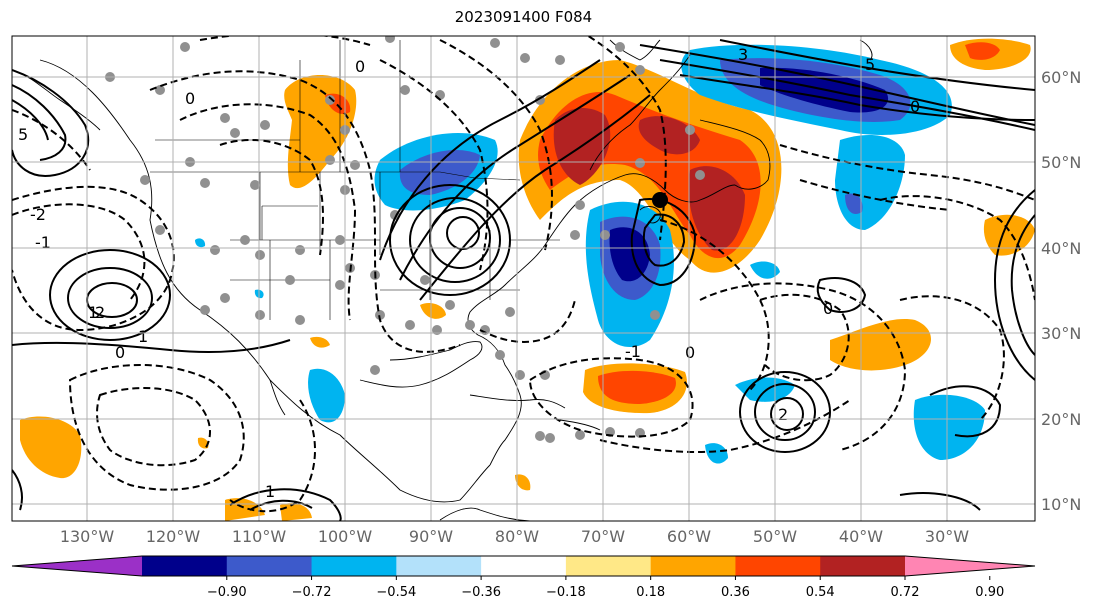 This screenshot has height=613, width=1102. Describe the element at coordinates (431, 536) in the screenshot. I see `lon-label: 90°W` at that location.